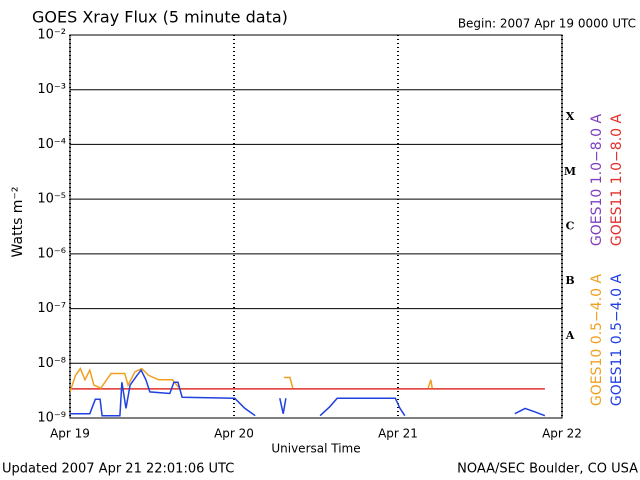  Describe the element at coordinates (51, 363) in the screenshot. I see `y-tick-label: 10⁻⁸` at that location.